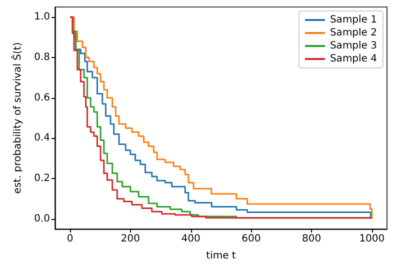  Describe the element at coordinates (221, 256) in the screenshot. I see `x-axis-title: time t` at that location.